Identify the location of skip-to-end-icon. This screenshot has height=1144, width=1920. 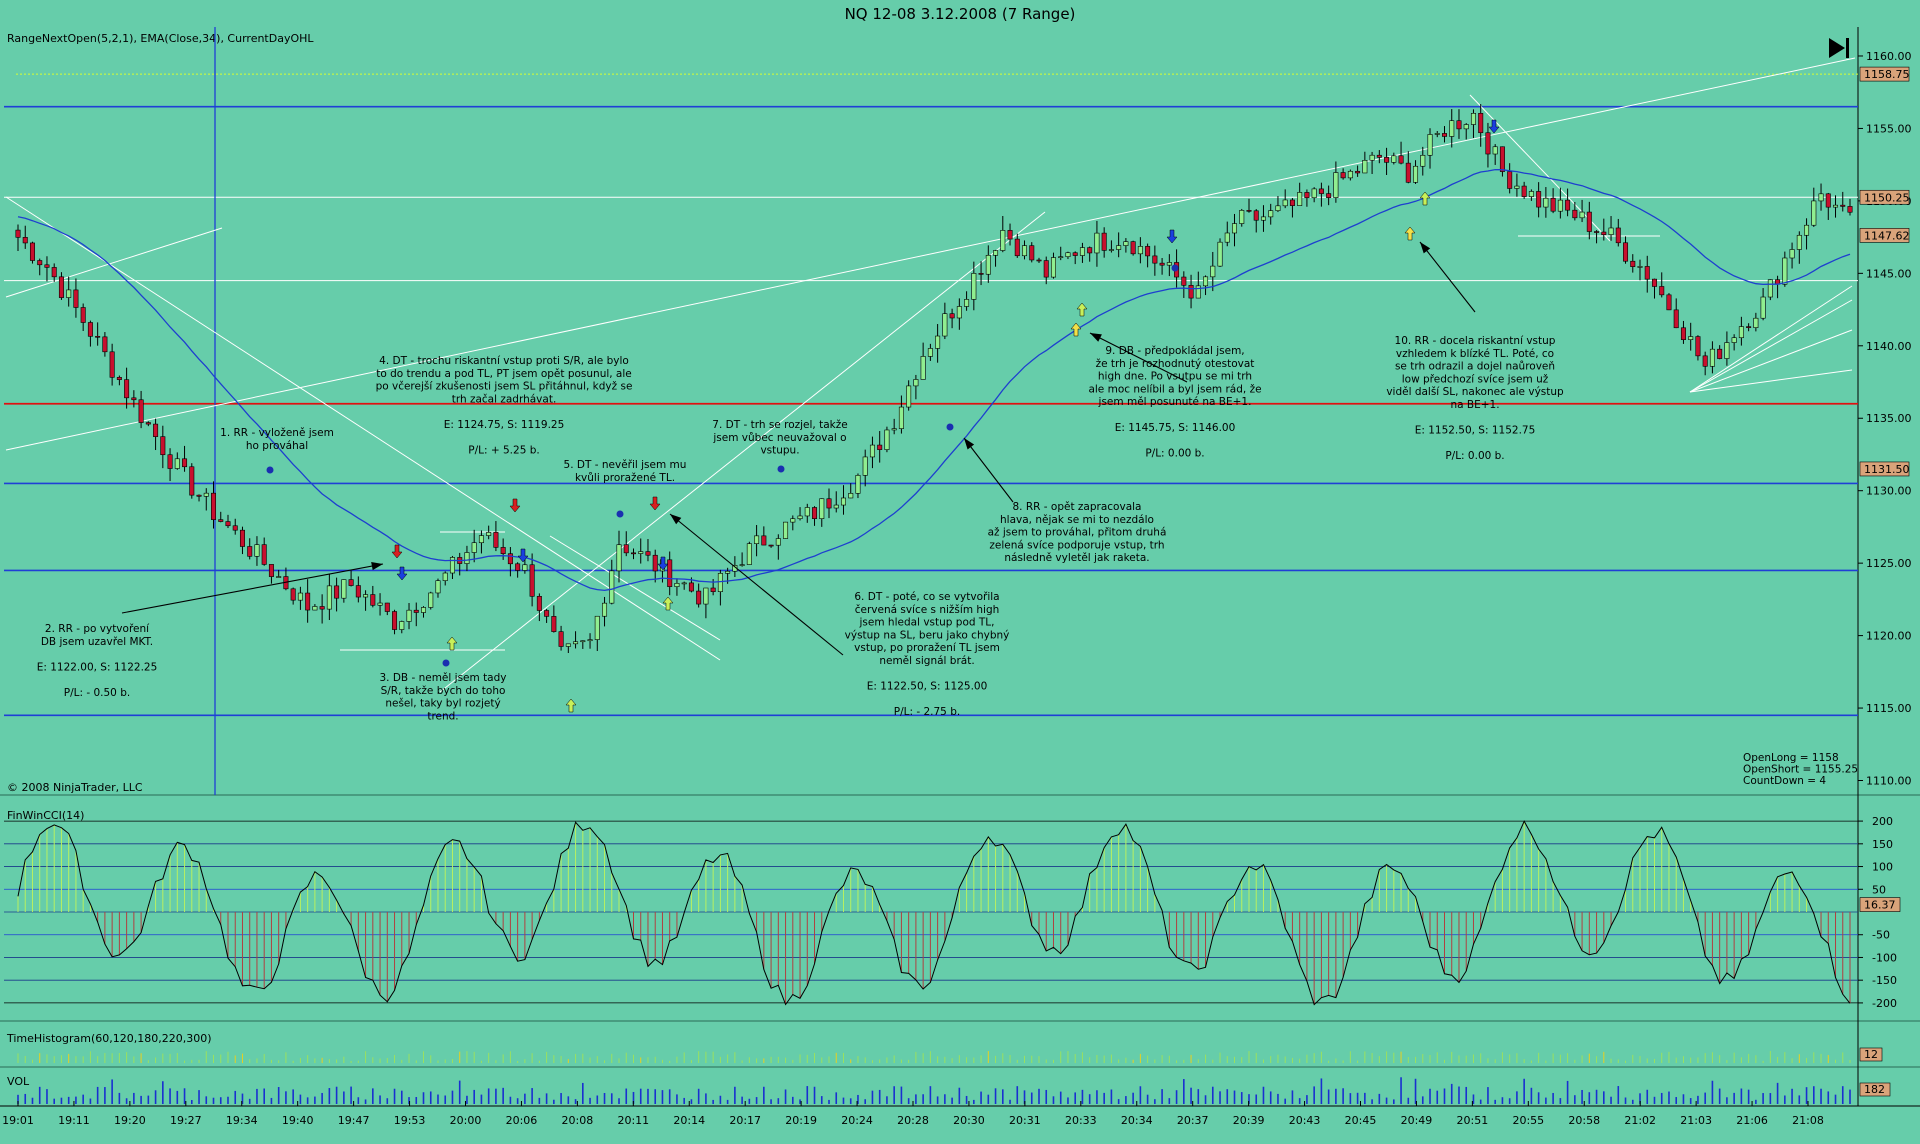
(1839, 48).